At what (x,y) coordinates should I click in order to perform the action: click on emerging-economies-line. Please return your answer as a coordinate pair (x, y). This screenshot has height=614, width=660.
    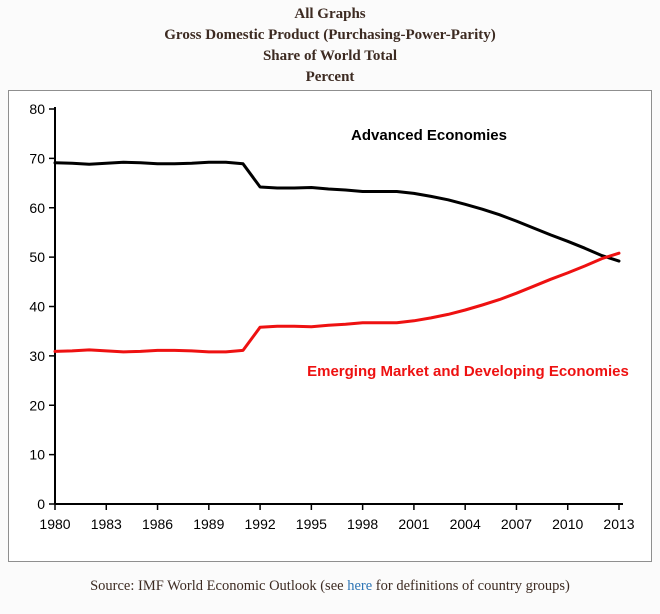
    Looking at the image, I should click on (337, 302).